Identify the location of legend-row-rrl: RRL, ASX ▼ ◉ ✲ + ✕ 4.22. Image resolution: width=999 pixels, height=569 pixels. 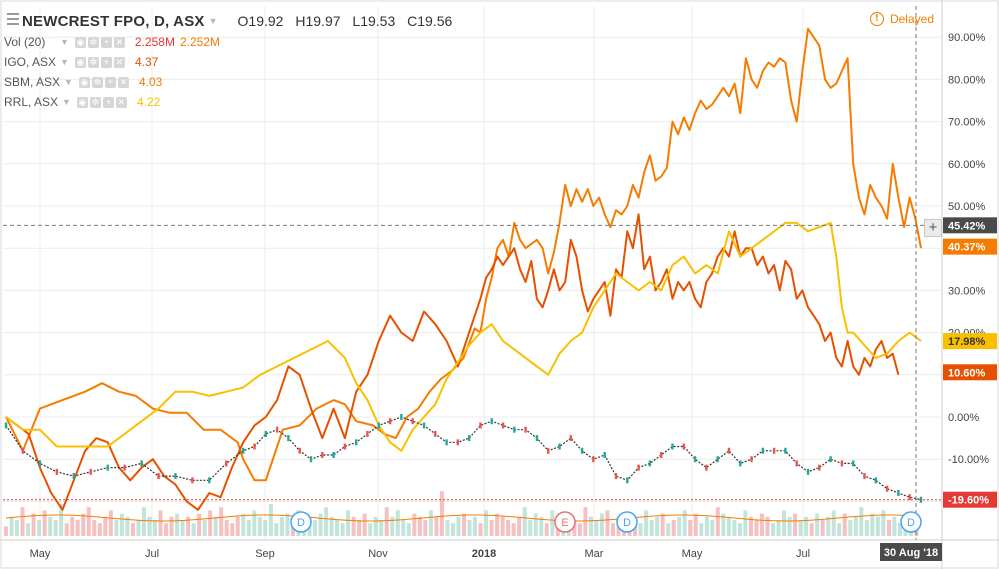
(232, 102).